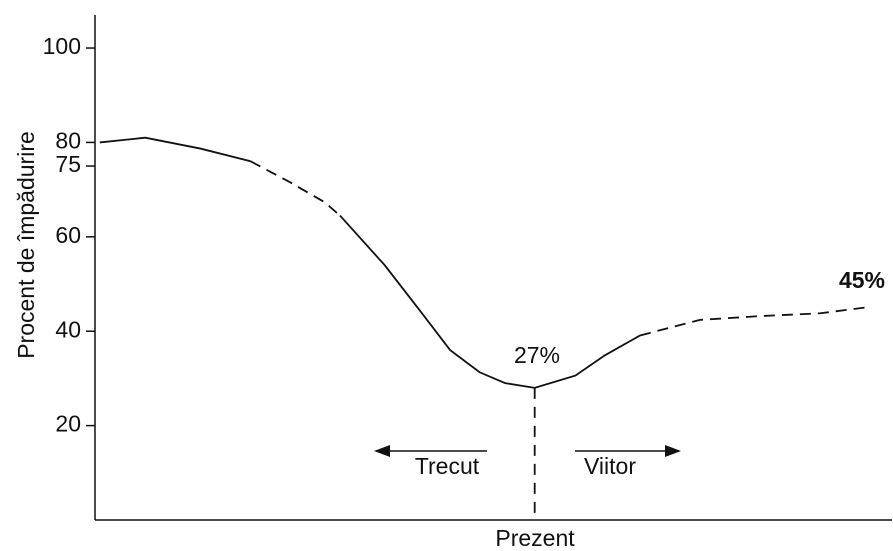 The image size is (893, 551). I want to click on annotation: 27%, so click(537, 355).